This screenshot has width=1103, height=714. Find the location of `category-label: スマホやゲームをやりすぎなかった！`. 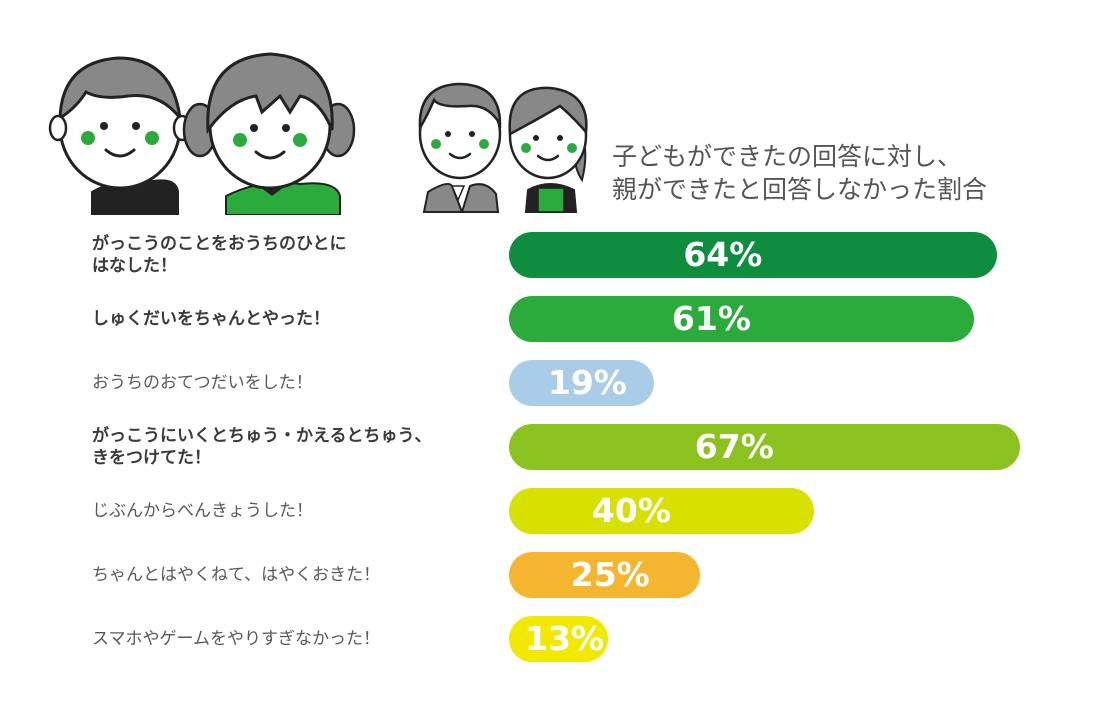

category-label: スマホやゲームをやりすぎなかった！ is located at coordinates (292, 639).